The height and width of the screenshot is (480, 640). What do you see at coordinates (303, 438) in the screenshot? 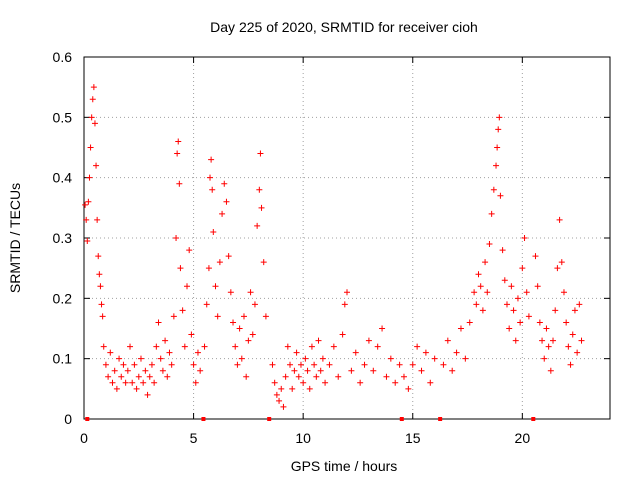
I see `x-tick-label: 10` at bounding box center [303, 438].